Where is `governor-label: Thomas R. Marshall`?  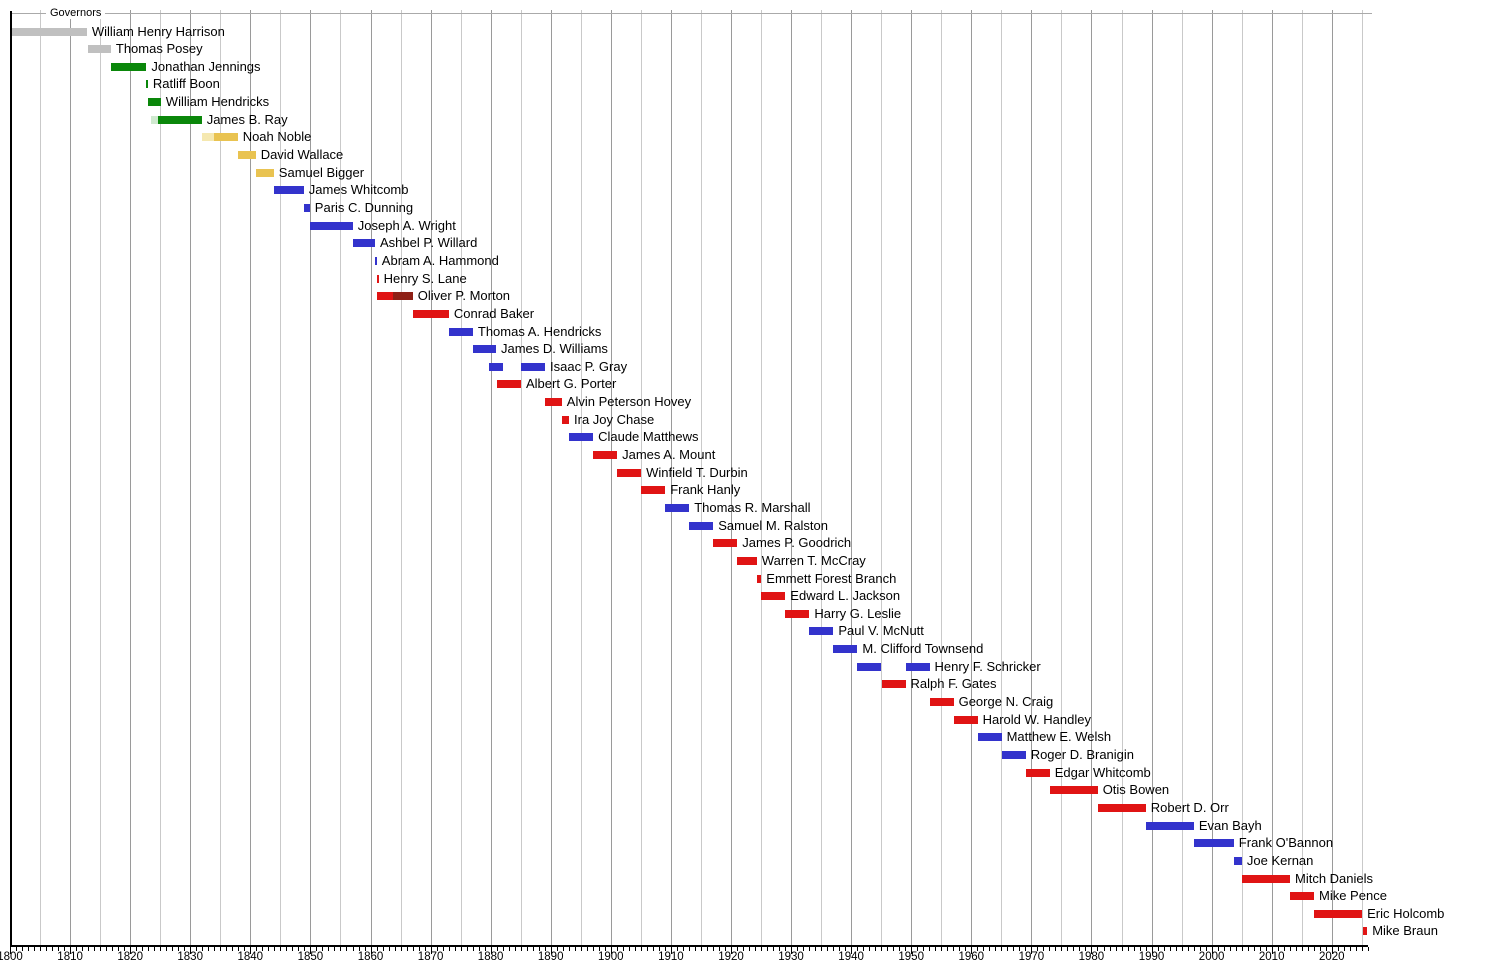 governor-label: Thomas R. Marshall is located at coordinates (752, 507).